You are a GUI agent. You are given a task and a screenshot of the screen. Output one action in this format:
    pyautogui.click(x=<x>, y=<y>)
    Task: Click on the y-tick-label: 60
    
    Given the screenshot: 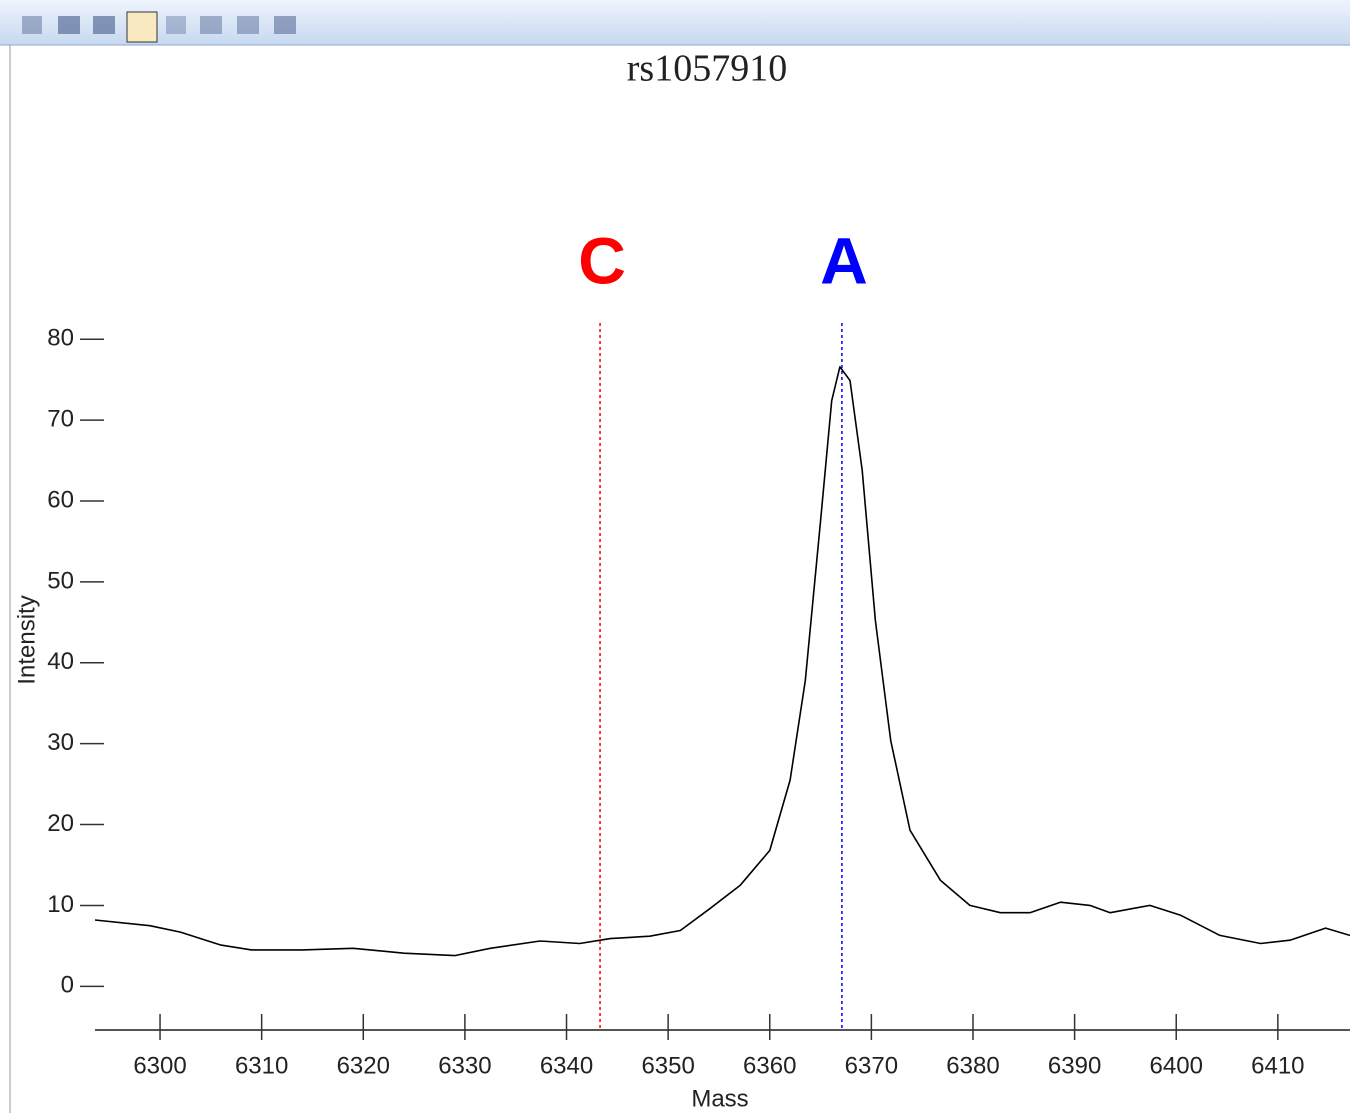 What is the action you would take?
    pyautogui.click(x=60, y=499)
    